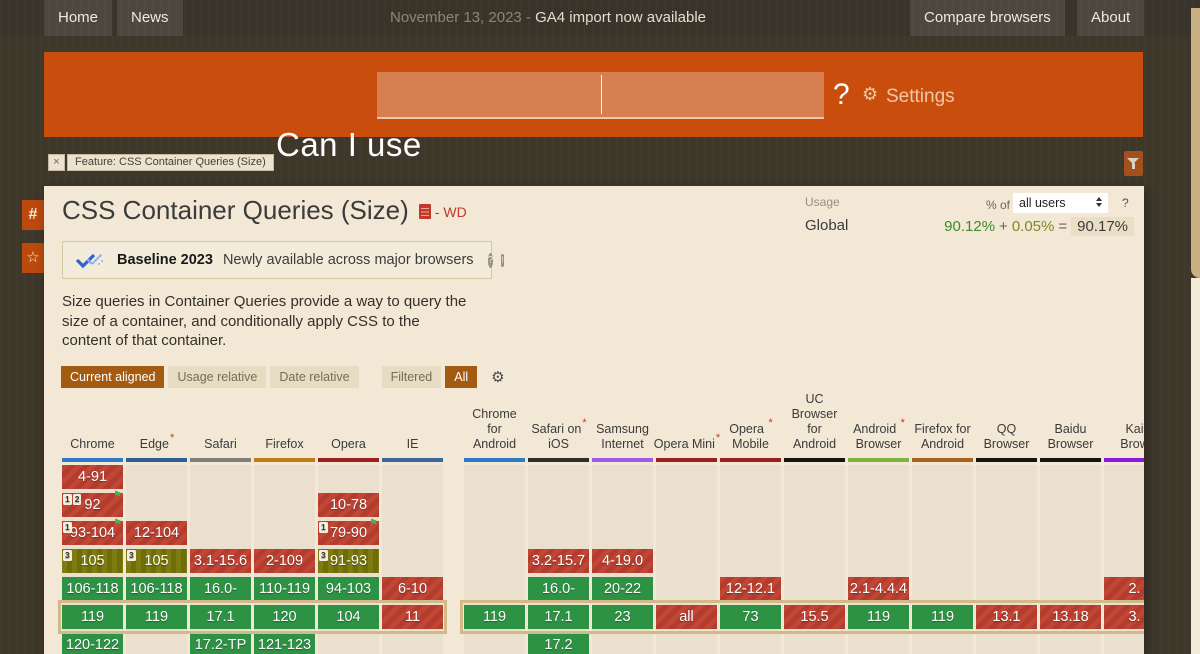 The width and height of the screenshot is (1200, 654). I want to click on support-cell: 3.2-15.7, so click(558, 561).